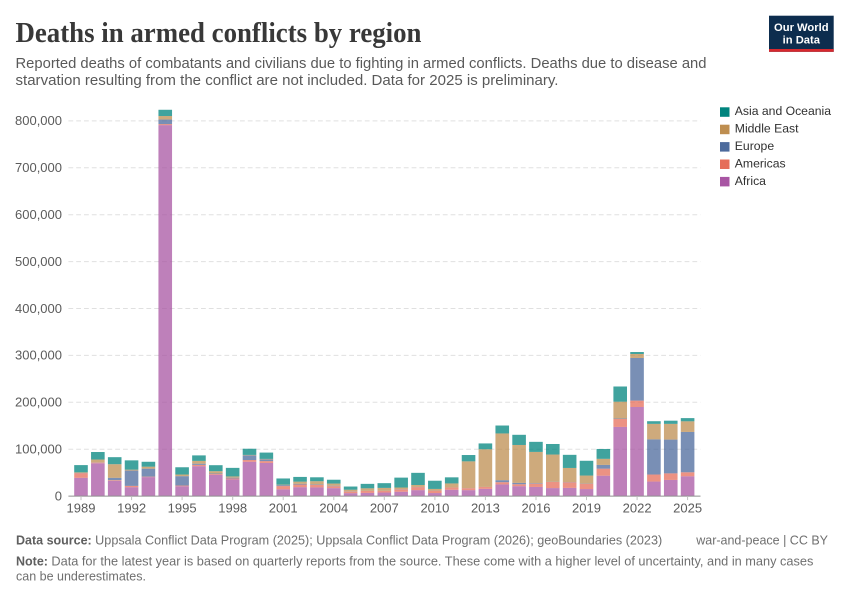  What do you see at coordinates (802, 41) in the screenshot?
I see `svg-text: in Data` at bounding box center [802, 41].